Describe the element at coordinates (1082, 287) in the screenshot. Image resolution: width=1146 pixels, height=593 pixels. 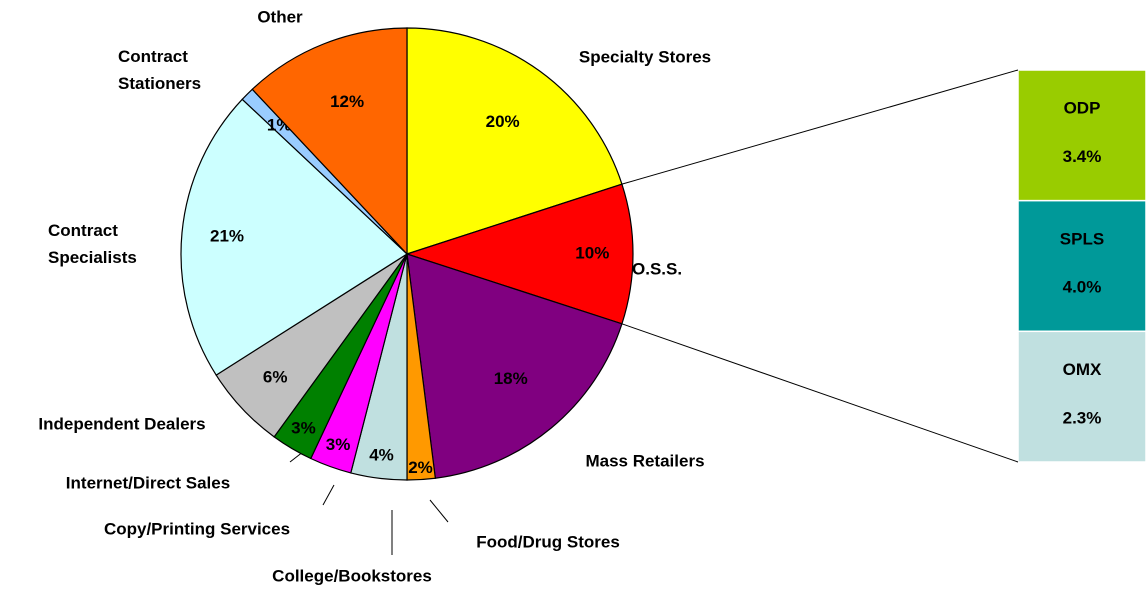
I see `breakdown-value-label: 4.0%` at that location.